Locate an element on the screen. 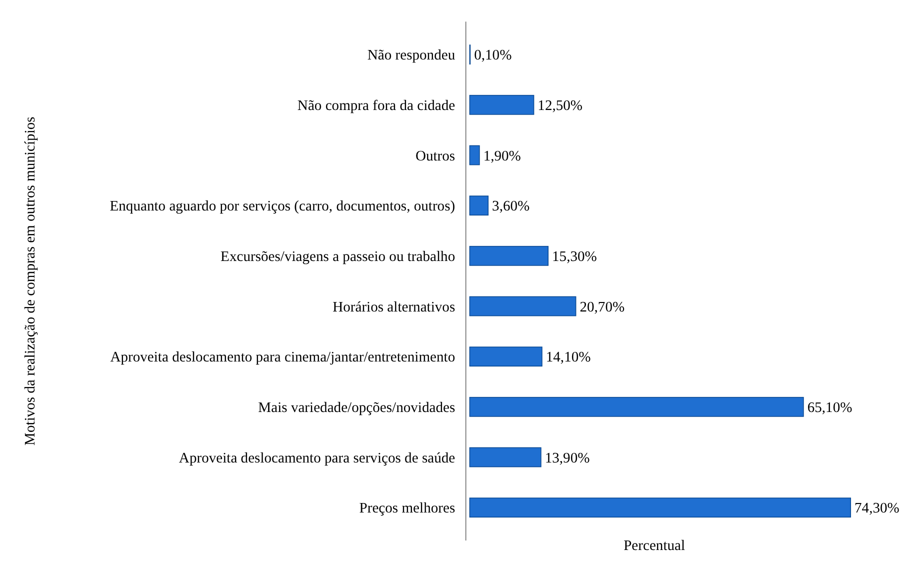  data-label: 13,90% is located at coordinates (567, 458).